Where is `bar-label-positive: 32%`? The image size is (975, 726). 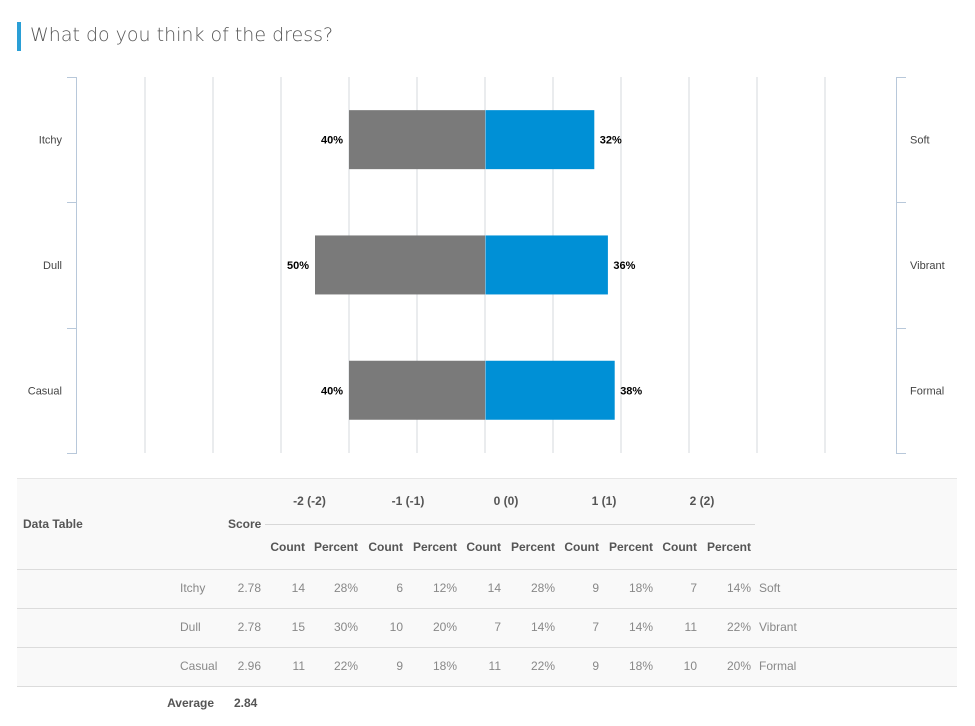 bar-label-positive: 32% is located at coordinates (611, 141).